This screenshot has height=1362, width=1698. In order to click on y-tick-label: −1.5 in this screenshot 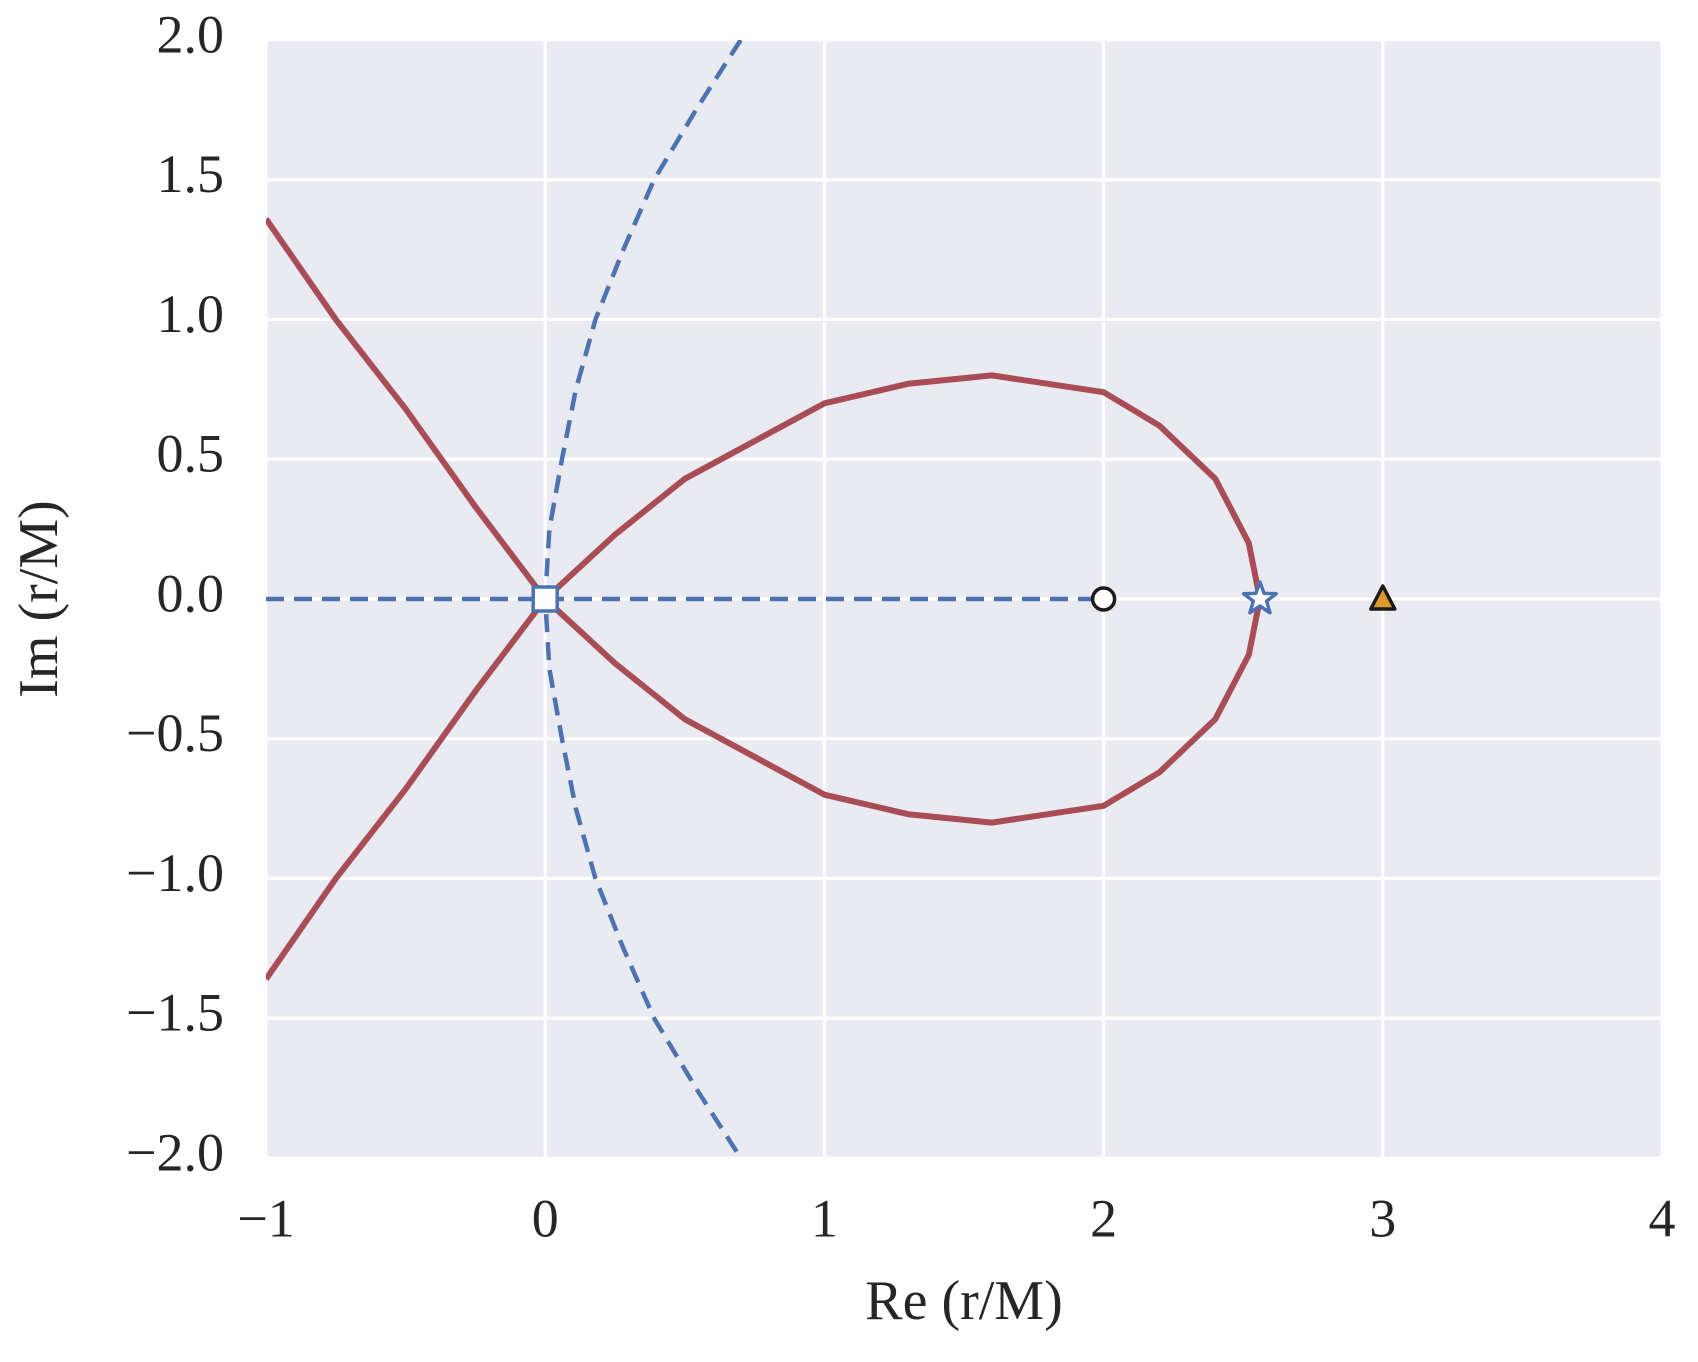, I will do `click(175, 1013)`.